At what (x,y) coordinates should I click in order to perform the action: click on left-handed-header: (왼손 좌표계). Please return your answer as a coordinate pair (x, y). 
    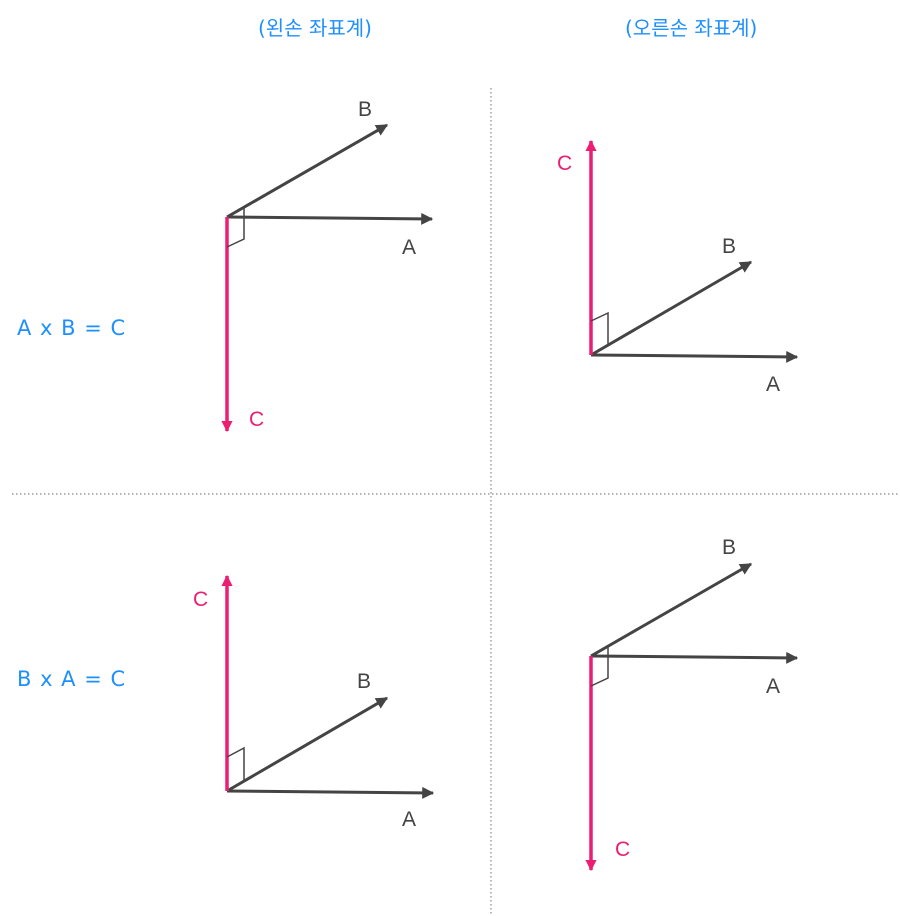
    Looking at the image, I should click on (315, 28).